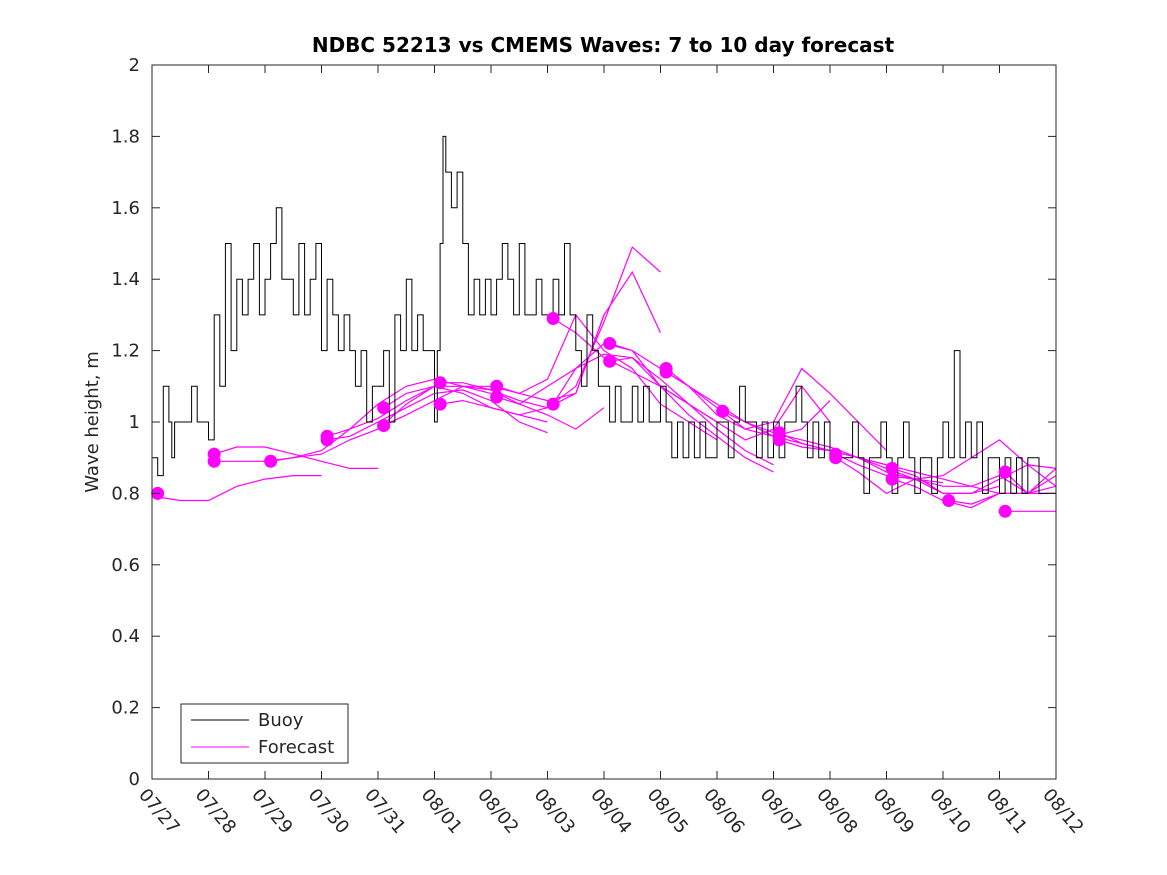 The image size is (1167, 875). I want to click on y-tick-label: 1.6, so click(125, 208).